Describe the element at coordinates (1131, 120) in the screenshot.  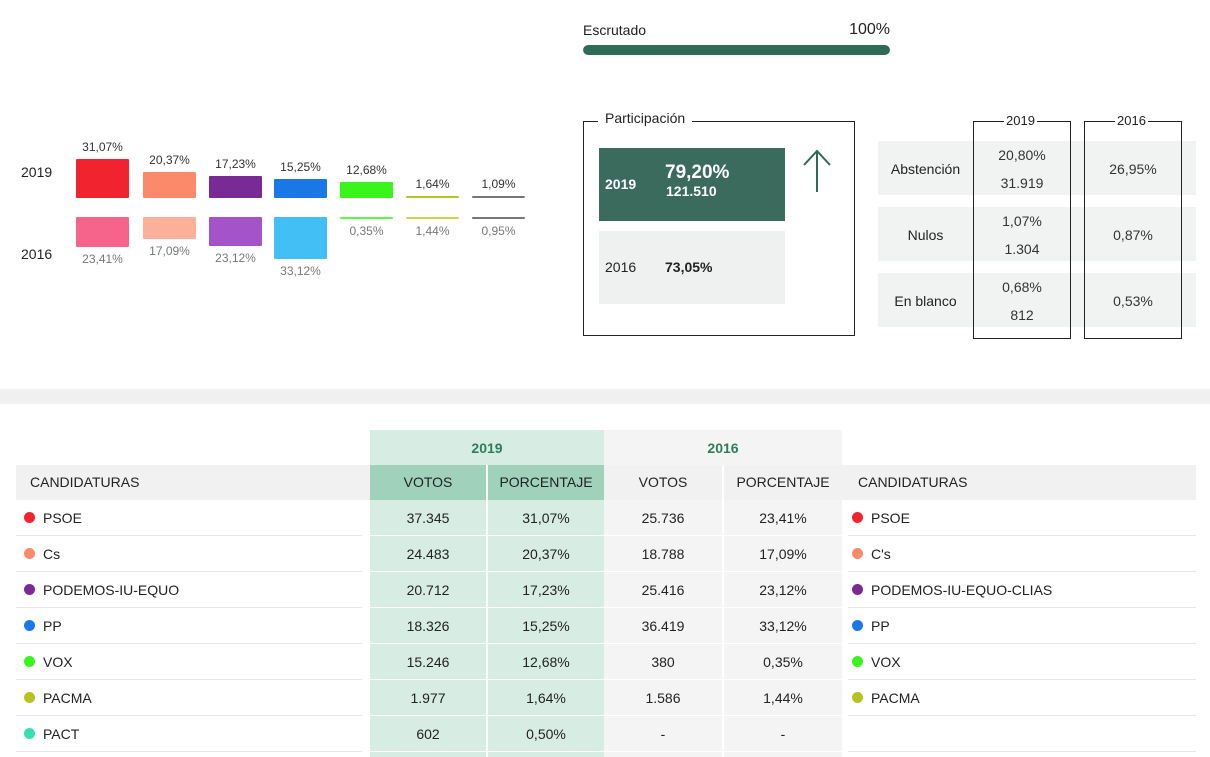
I see `abstencion-col-2016-title: 2016` at that location.